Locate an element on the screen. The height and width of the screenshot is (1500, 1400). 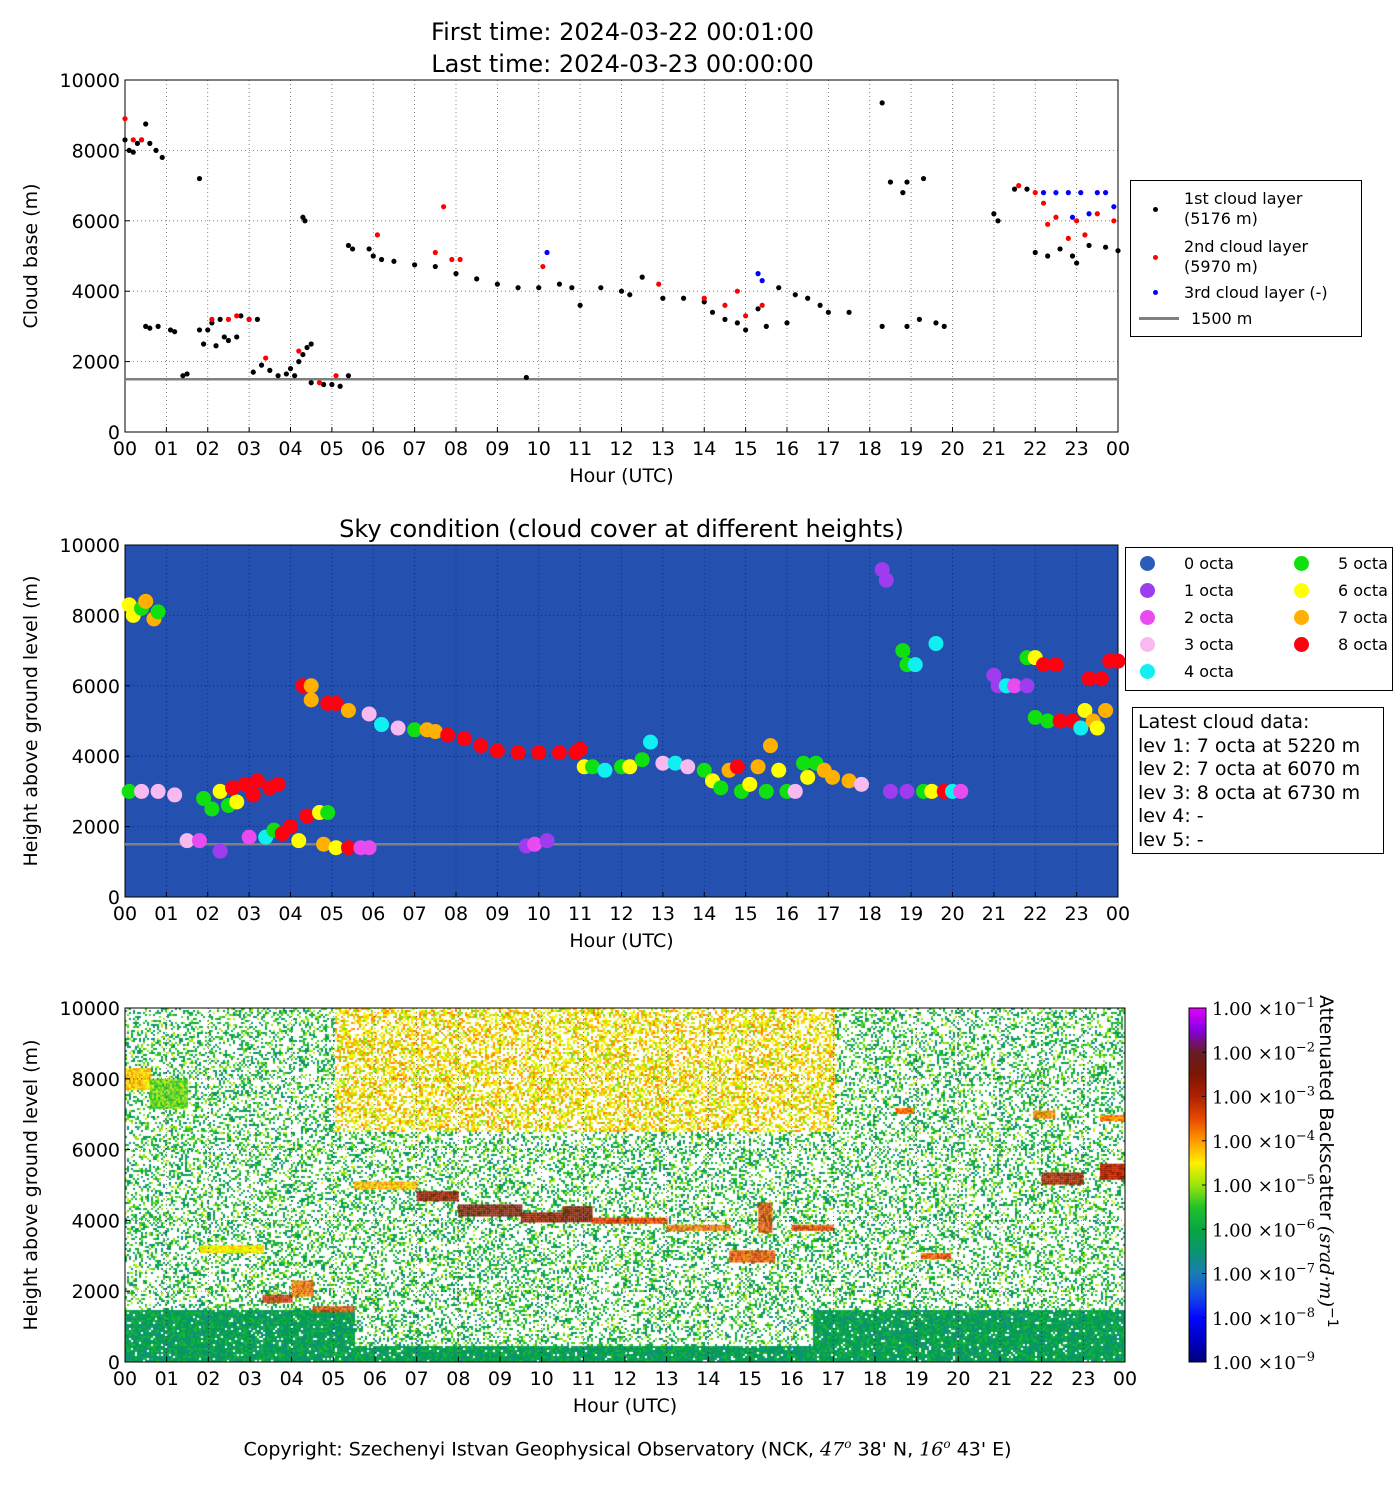
octa-label: 7 octa is located at coordinates (1363, 617).